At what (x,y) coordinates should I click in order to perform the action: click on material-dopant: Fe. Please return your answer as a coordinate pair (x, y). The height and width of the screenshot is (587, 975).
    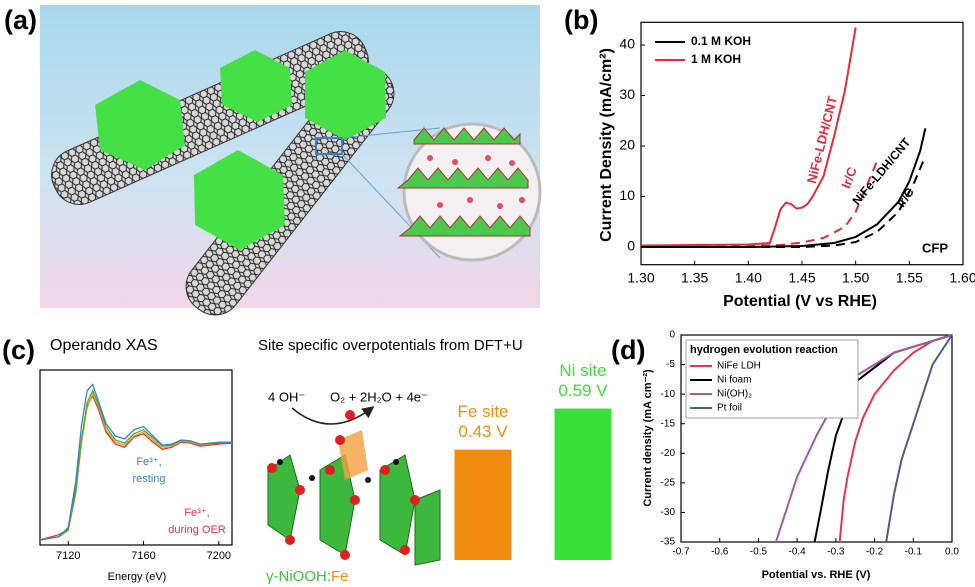
    Looking at the image, I should click on (340, 576).